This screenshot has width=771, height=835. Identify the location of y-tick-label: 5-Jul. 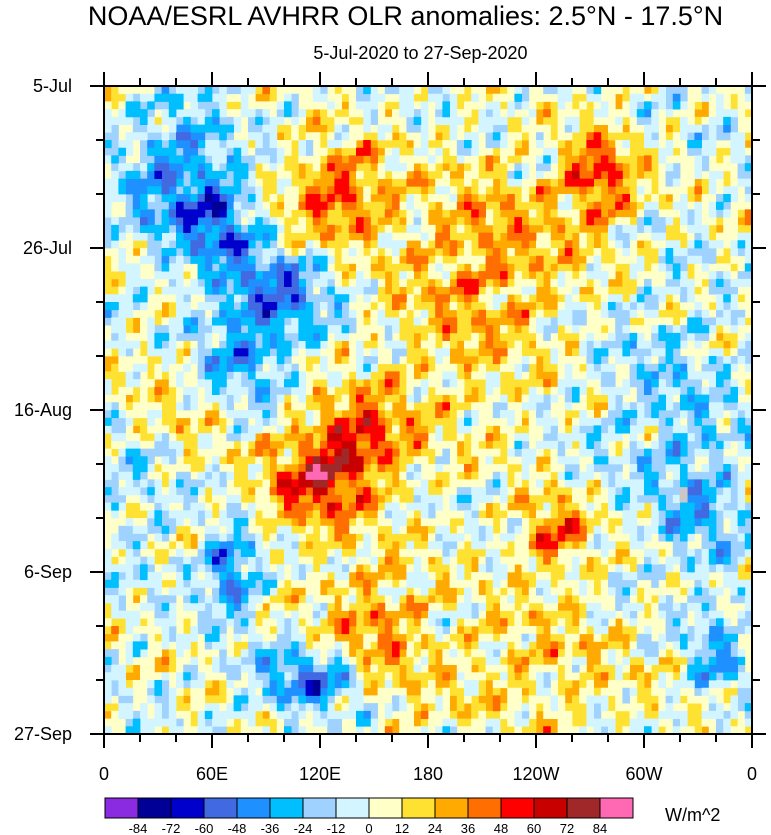
(52, 86).